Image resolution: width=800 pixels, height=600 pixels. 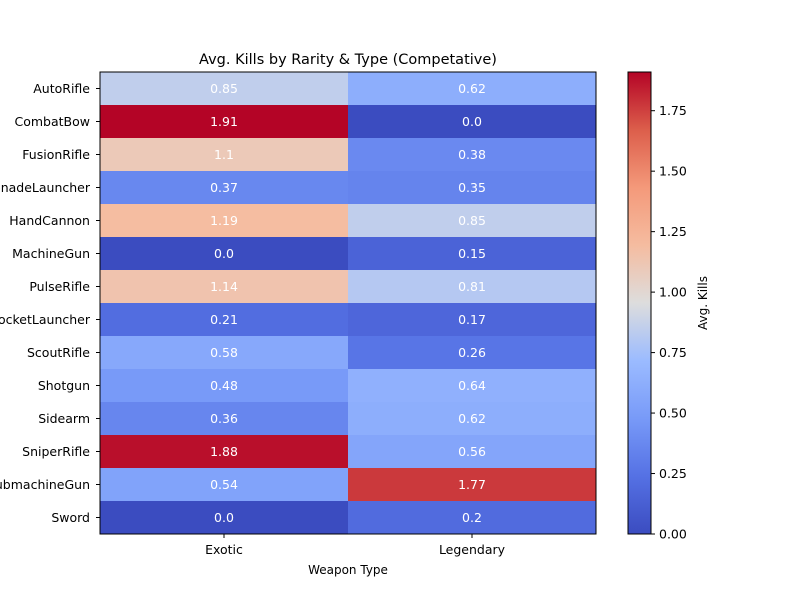 What do you see at coordinates (51, 253) in the screenshot?
I see `y-tick-label: MachineGun` at bounding box center [51, 253].